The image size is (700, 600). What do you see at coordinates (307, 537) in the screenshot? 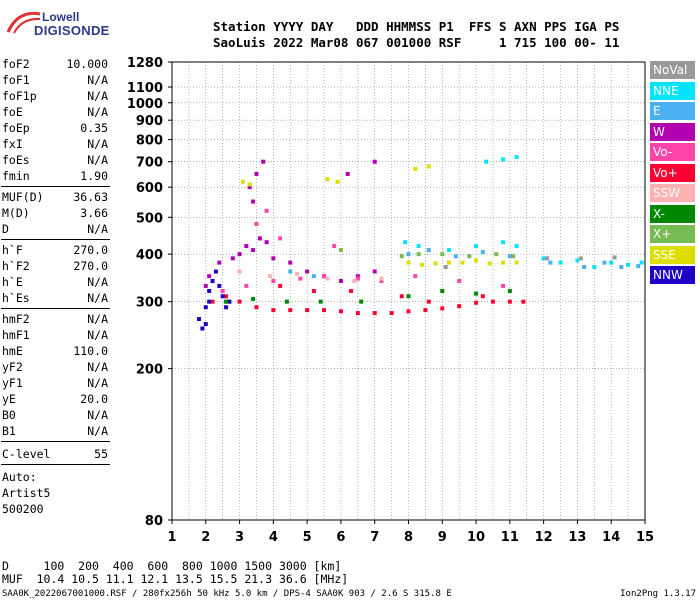
I see `x-tick-label: 5` at bounding box center [307, 537].